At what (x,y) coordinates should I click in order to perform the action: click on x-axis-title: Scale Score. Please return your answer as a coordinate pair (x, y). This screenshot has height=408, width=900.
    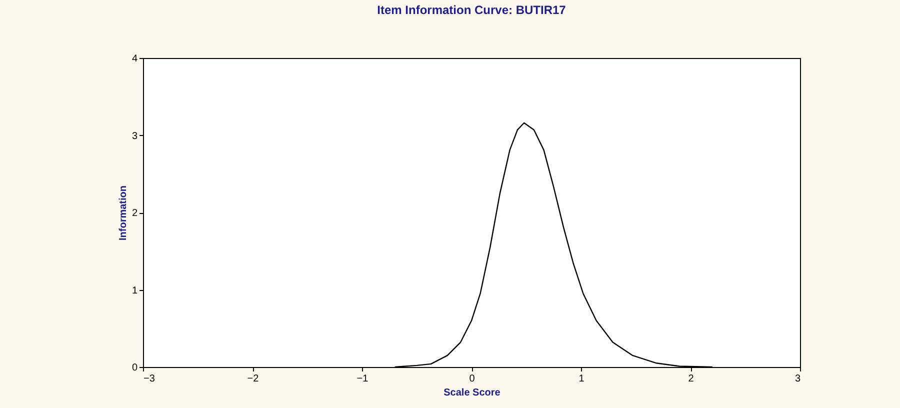
    Looking at the image, I should click on (472, 393).